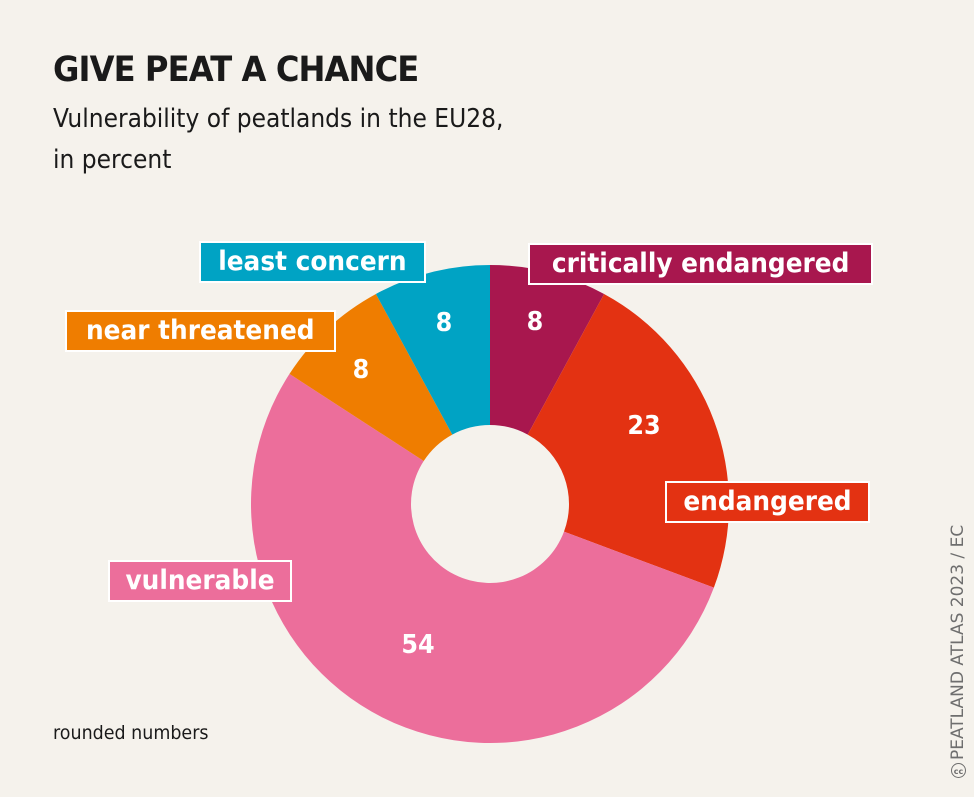  I want to click on category-label-text: critically endangered, so click(700, 263).